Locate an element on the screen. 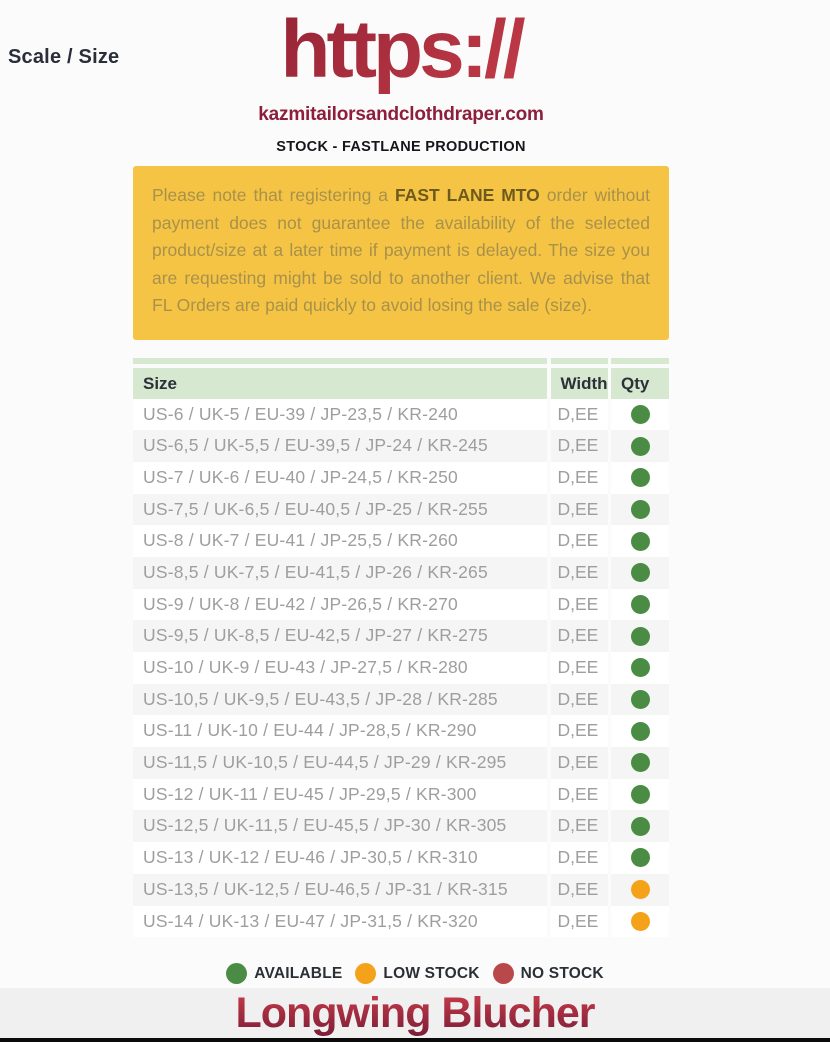 The height and width of the screenshot is (1042, 830). legend-item-no_stock: NO STOCK is located at coordinates (548, 974).